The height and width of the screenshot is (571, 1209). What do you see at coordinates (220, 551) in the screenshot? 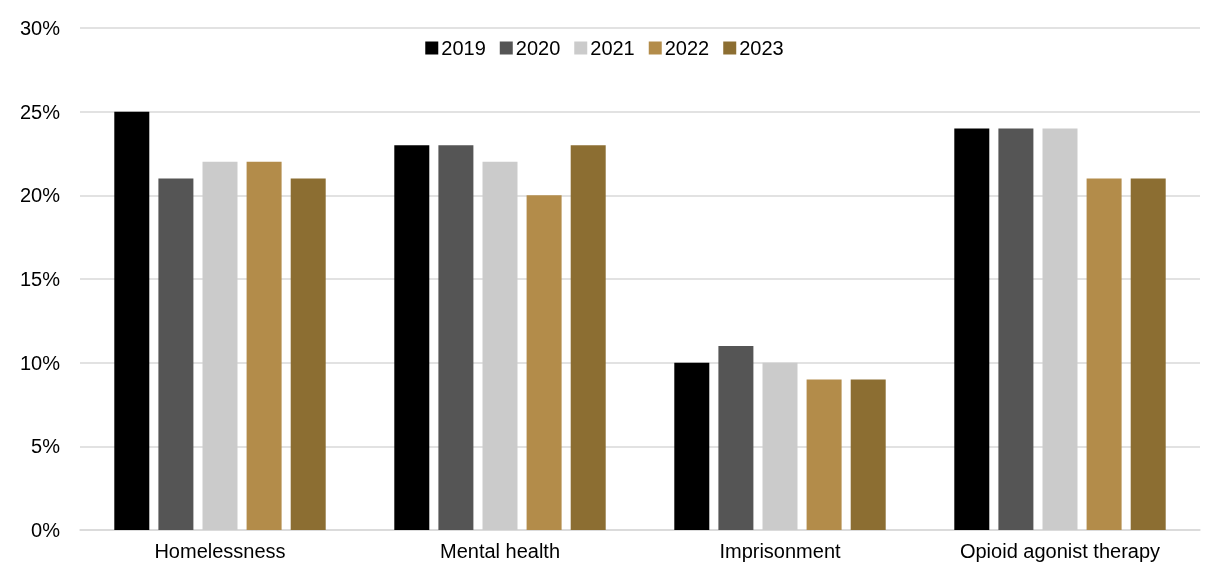
I see `x-tick-label: Homelessness` at bounding box center [220, 551].